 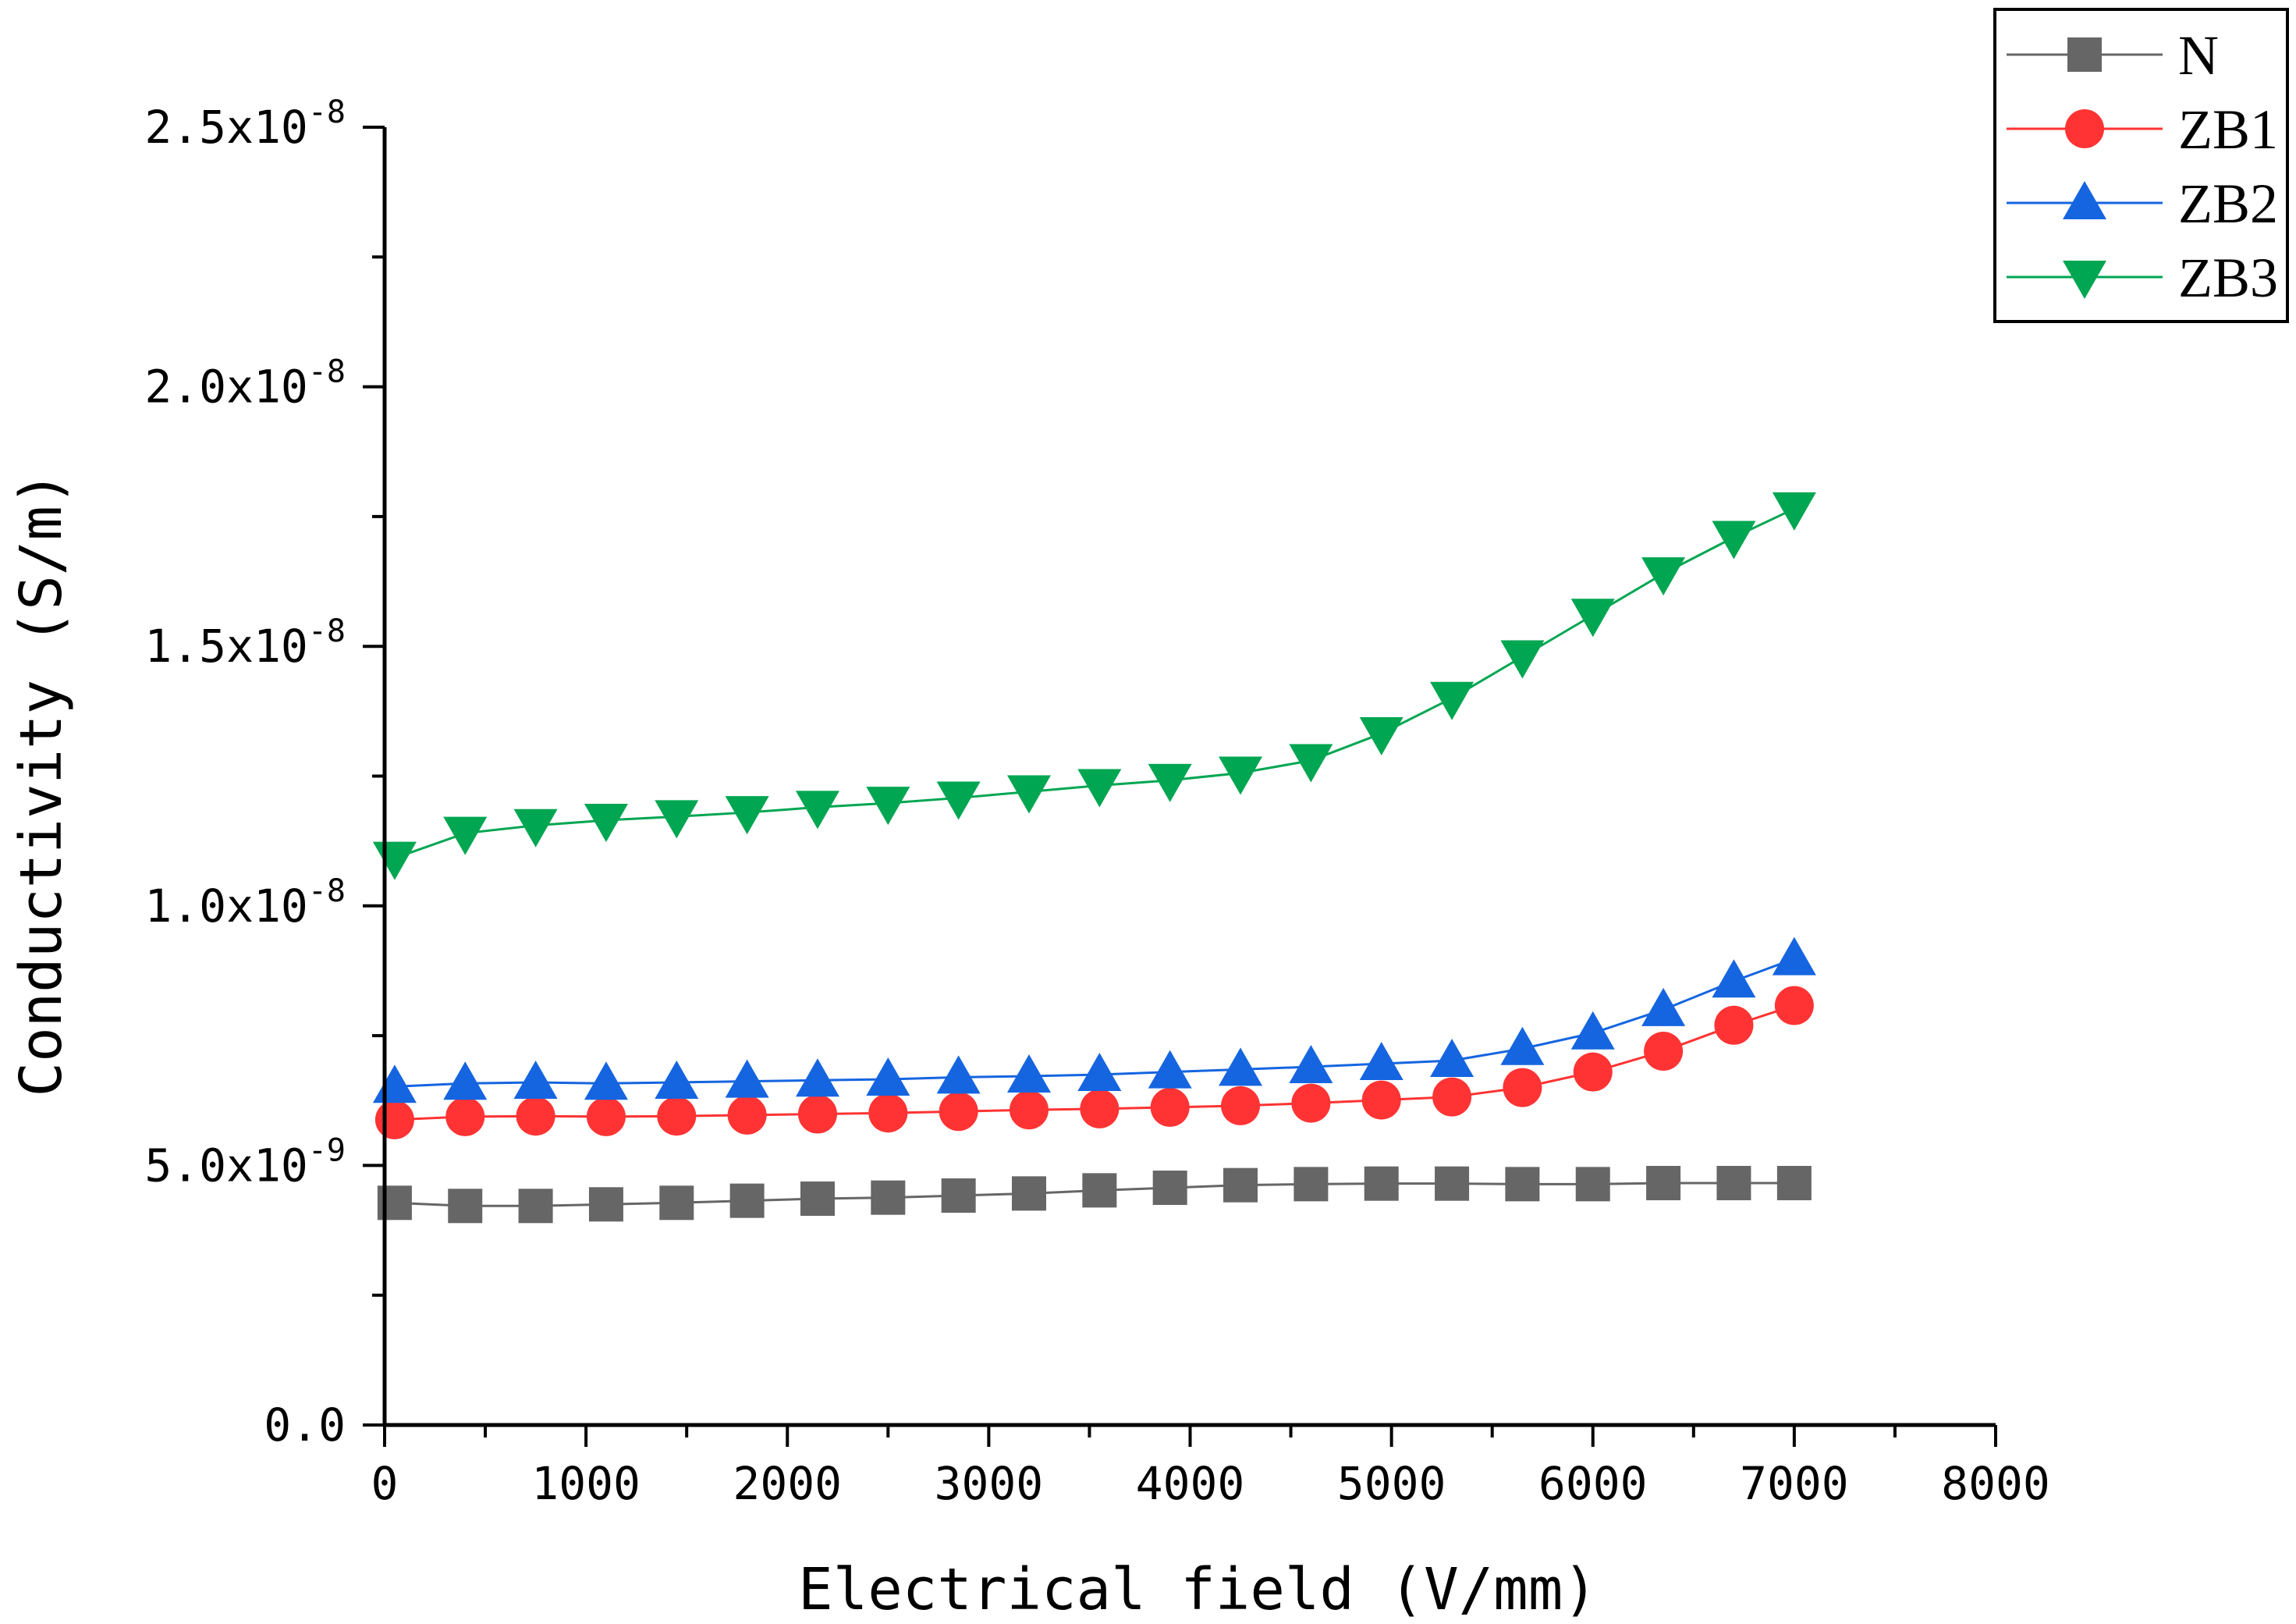 What do you see at coordinates (245, 384) in the screenshot?
I see `y-tick-label: 2.0x10-8` at bounding box center [245, 384].